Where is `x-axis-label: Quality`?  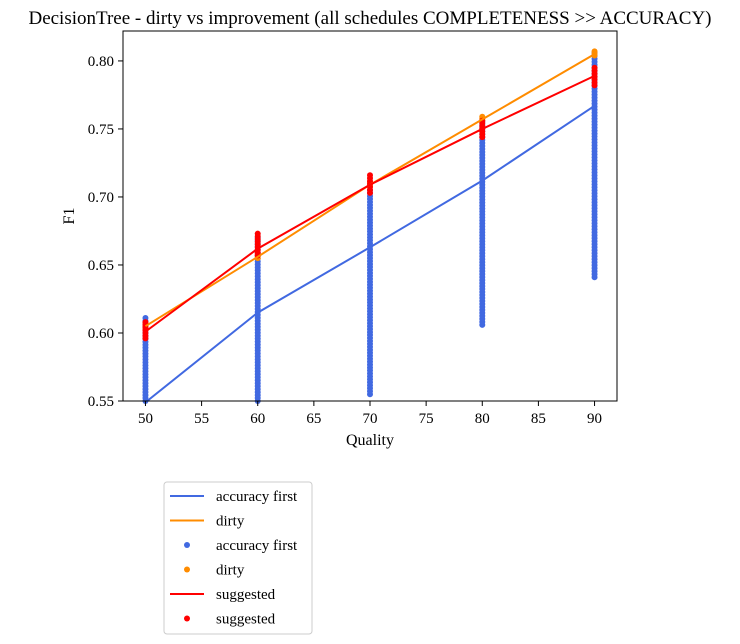
x-axis-label: Quality is located at coordinates (370, 440).